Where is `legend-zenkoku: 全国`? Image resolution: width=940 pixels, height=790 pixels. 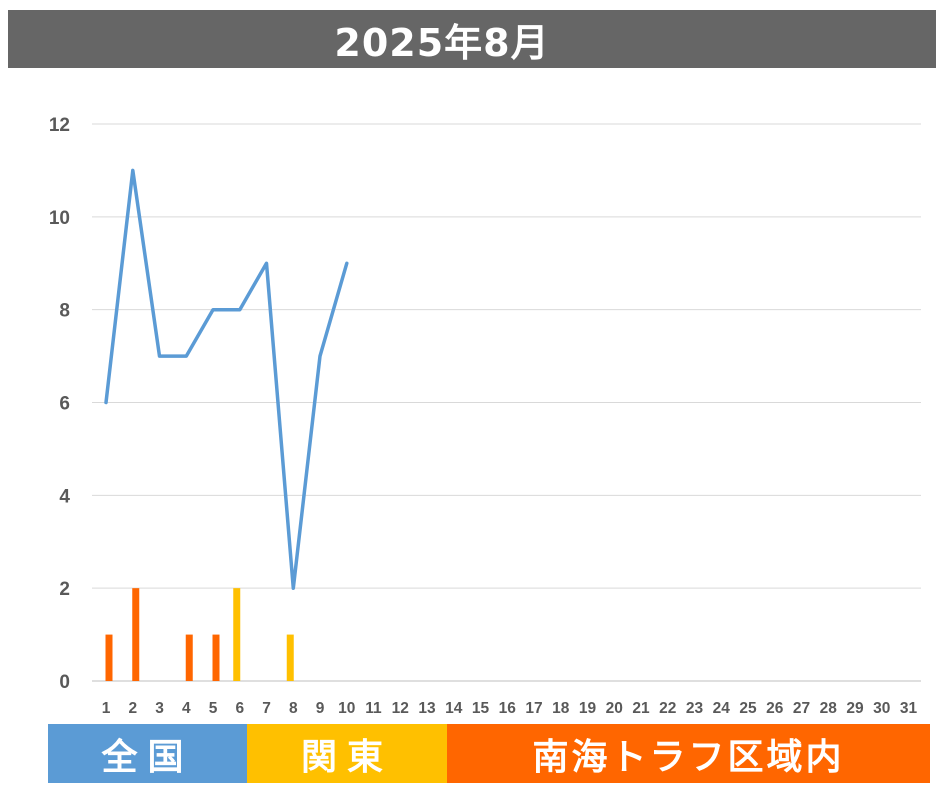 legend-zenkoku: 全国 is located at coordinates (147, 753).